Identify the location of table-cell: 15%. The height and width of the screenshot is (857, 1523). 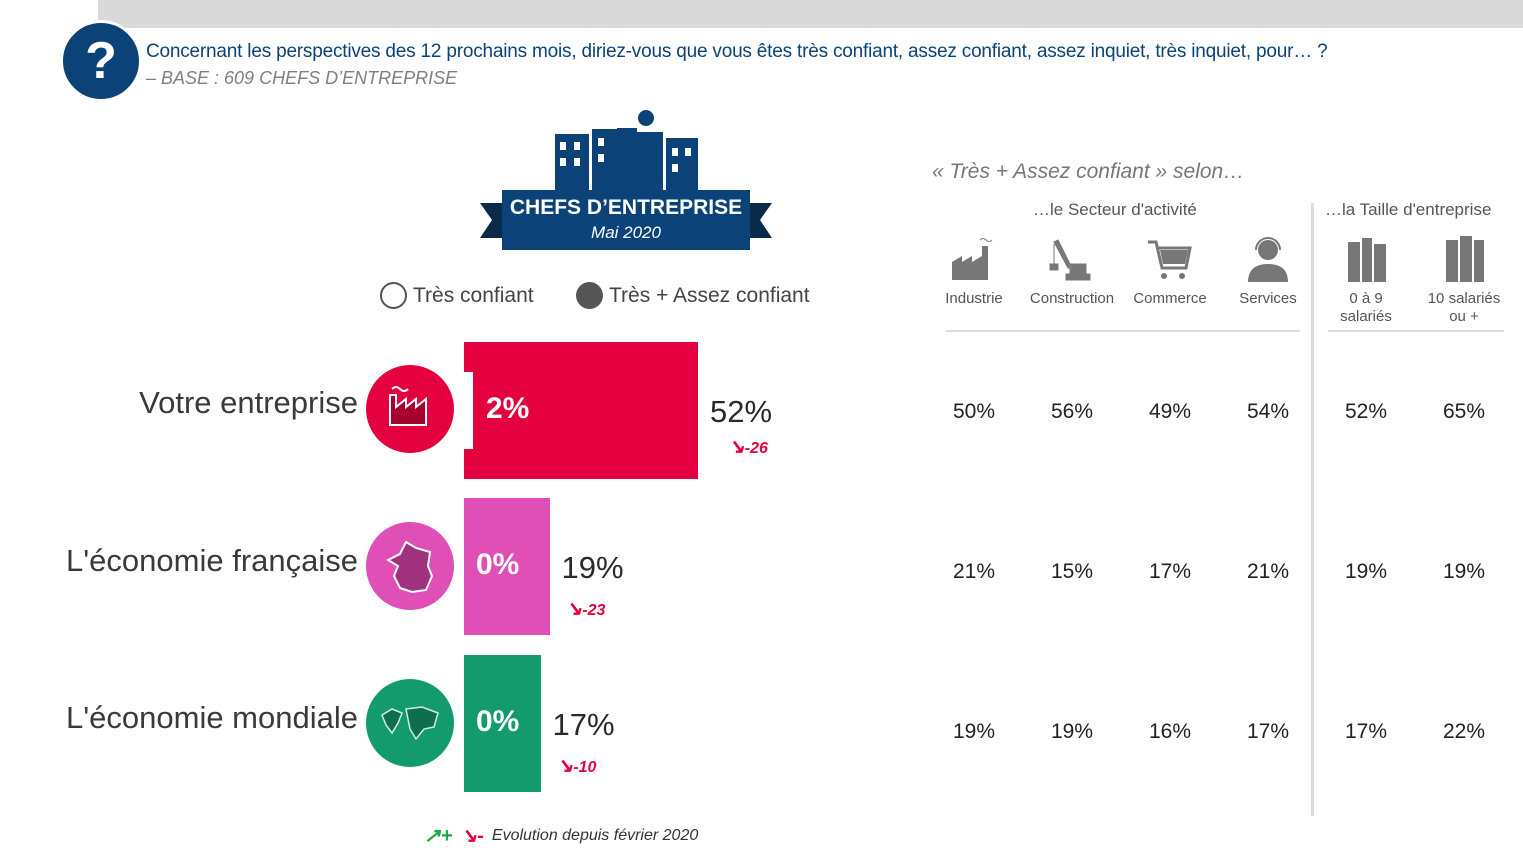
(1072, 571).